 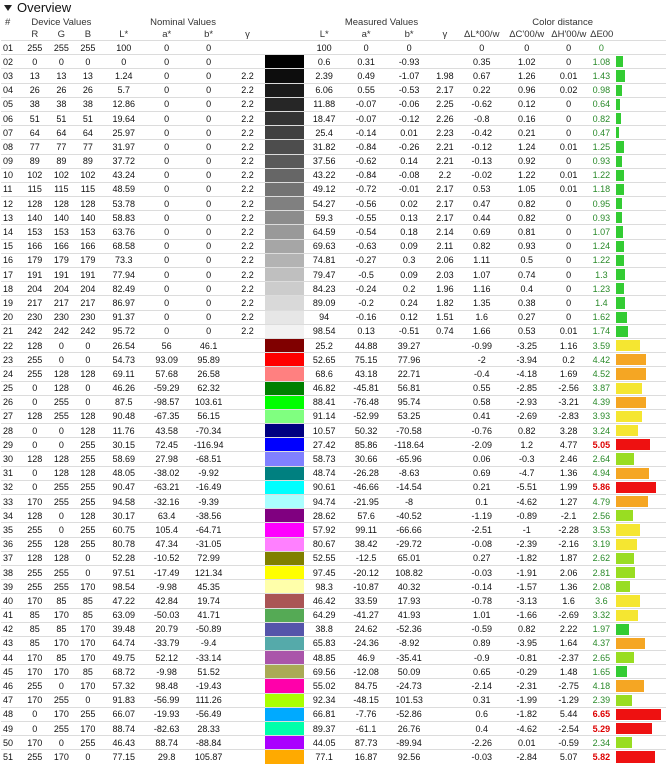 What do you see at coordinates (601, 288) in the screenshot?
I see `delta-e: 1.23` at bounding box center [601, 288].